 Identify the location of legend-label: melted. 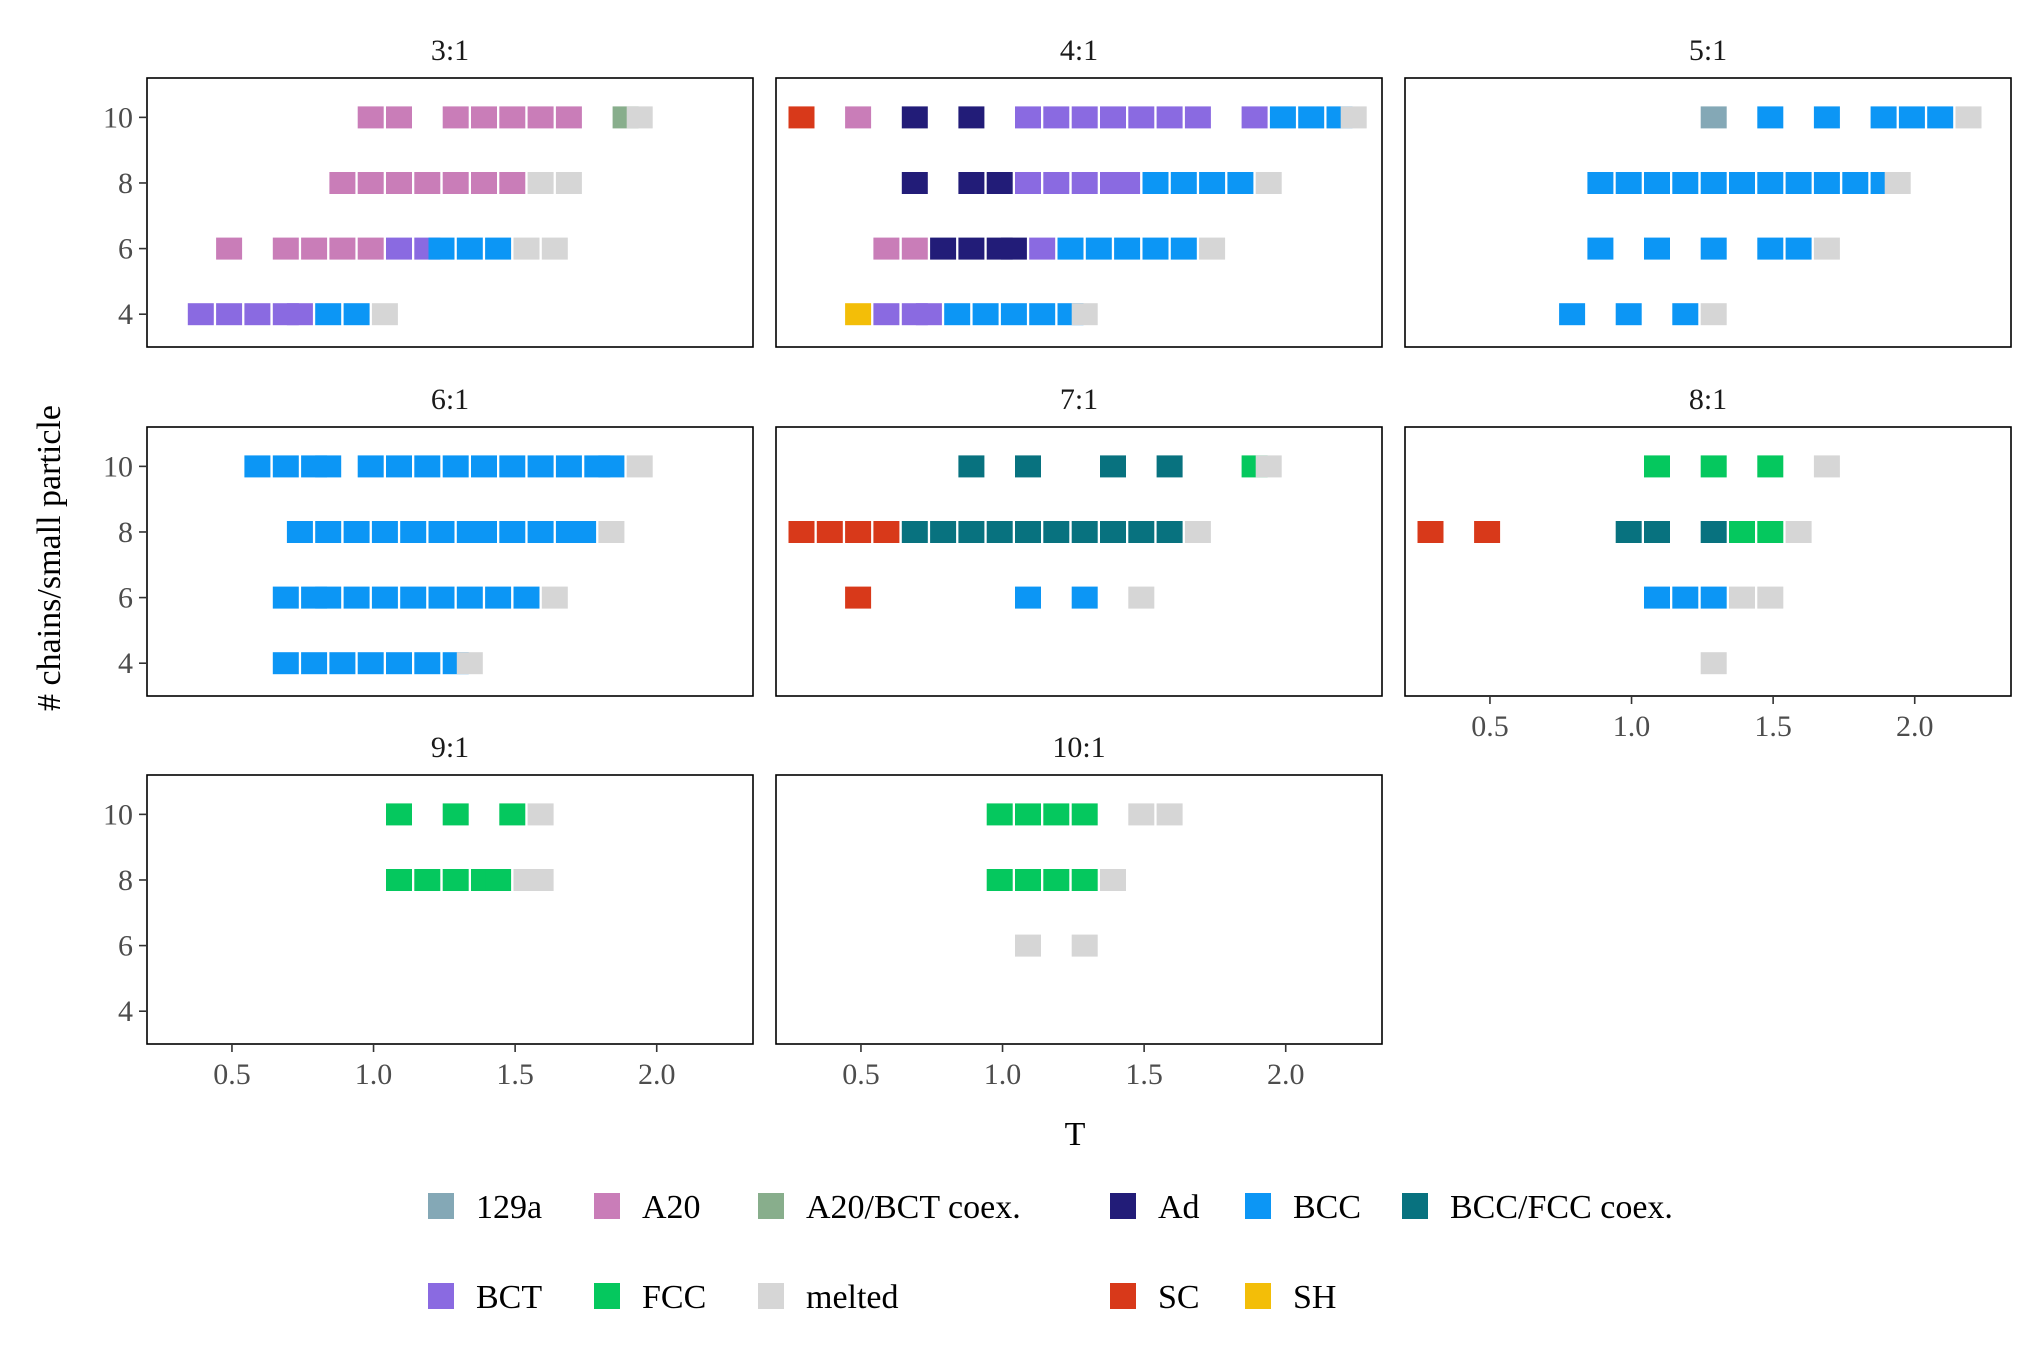
(852, 1297).